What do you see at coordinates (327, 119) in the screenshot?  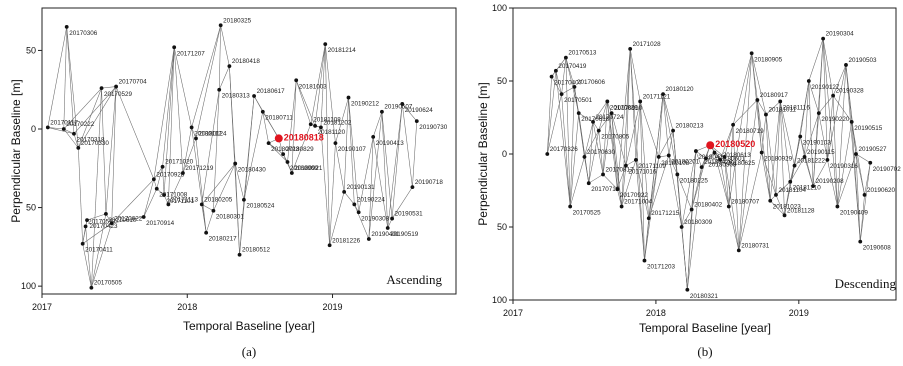 I see `acquisition-date-label: 20181108` at bounding box center [327, 119].